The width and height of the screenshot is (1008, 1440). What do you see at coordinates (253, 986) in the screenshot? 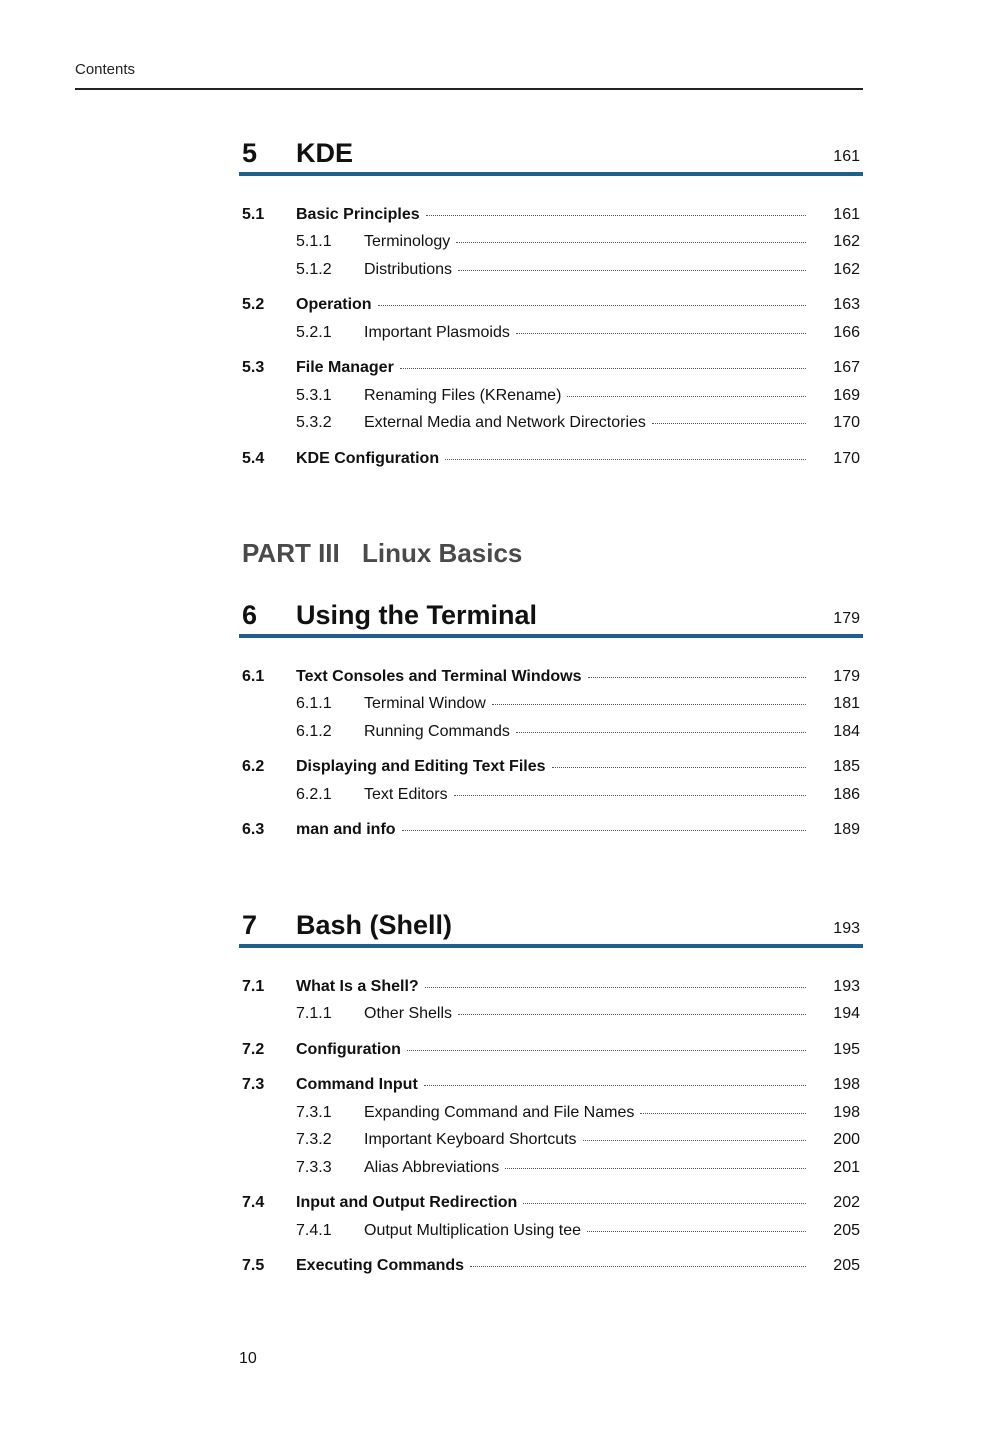
I see `entry-number: 7.1` at bounding box center [253, 986].